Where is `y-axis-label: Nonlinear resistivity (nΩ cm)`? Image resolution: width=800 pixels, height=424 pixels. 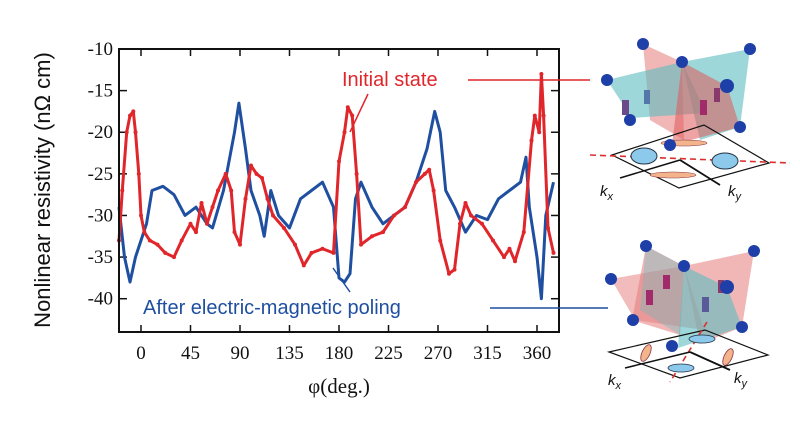 y-axis-label: Nonlinear resistivity (nΩ cm) is located at coordinates (42, 190).